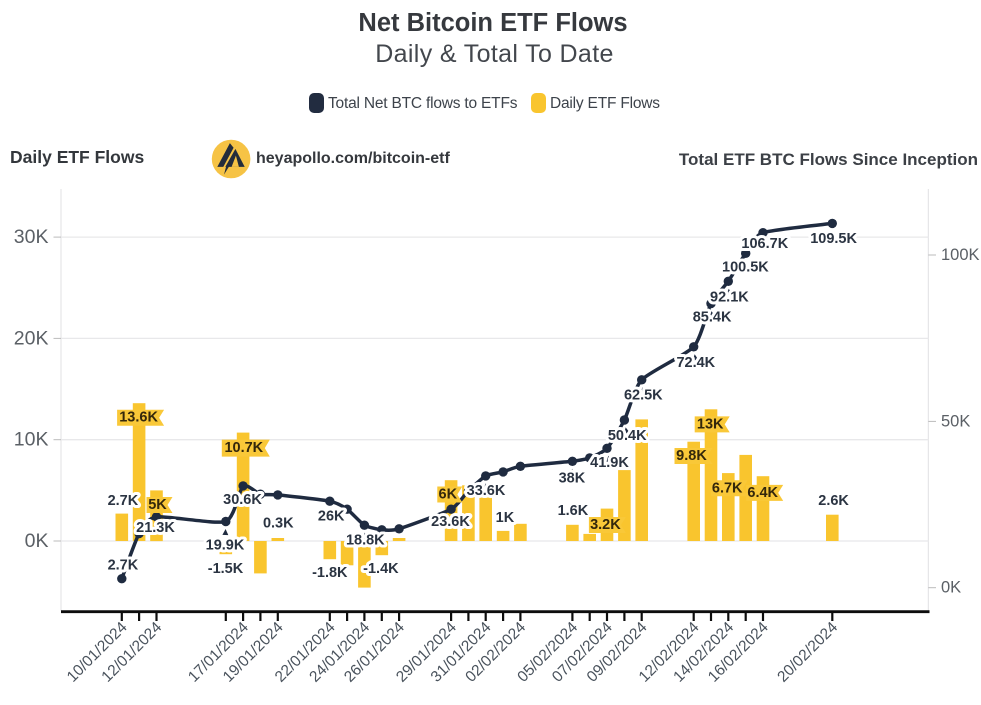 Image resolution: width=981 pixels, height=705 pixels. What do you see at coordinates (157, 505) in the screenshot?
I see `svg-text: 5K` at bounding box center [157, 505].